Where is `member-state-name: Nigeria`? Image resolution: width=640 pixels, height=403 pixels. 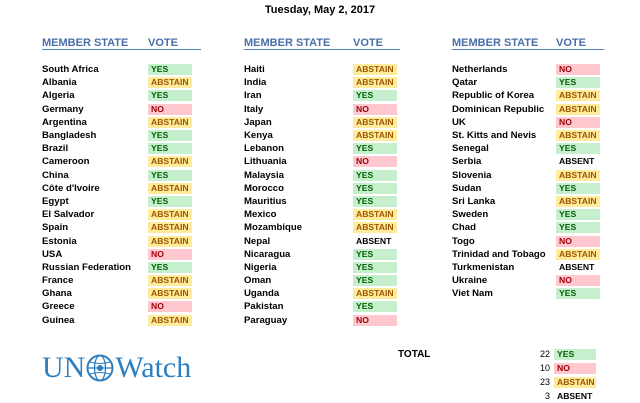 member-state-name: Nigeria is located at coordinates (260, 267).